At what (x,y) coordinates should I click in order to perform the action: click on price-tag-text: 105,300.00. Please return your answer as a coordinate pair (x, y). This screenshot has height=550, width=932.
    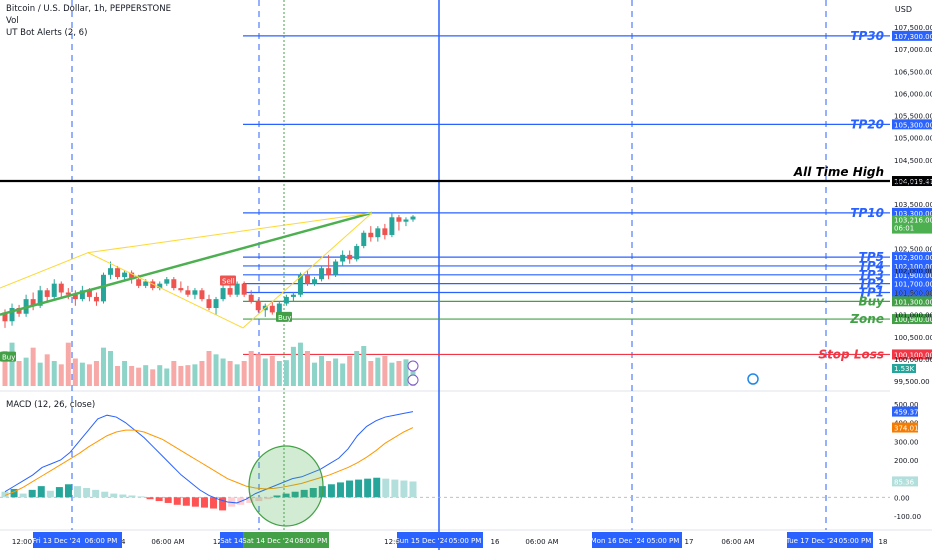
    Looking at the image, I should click on (913, 125).